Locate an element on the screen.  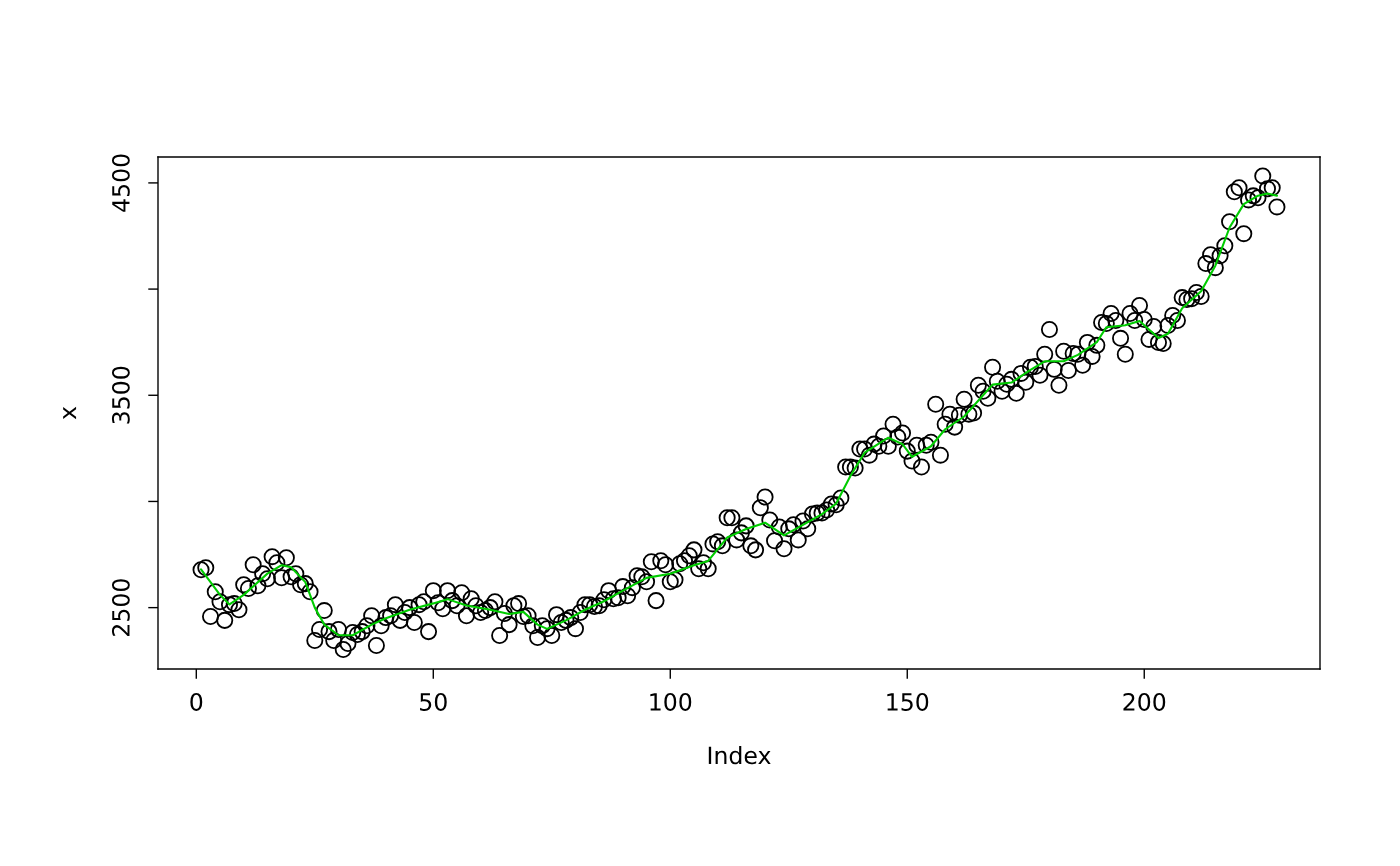
x-tick-label: 100 is located at coordinates (671, 702).